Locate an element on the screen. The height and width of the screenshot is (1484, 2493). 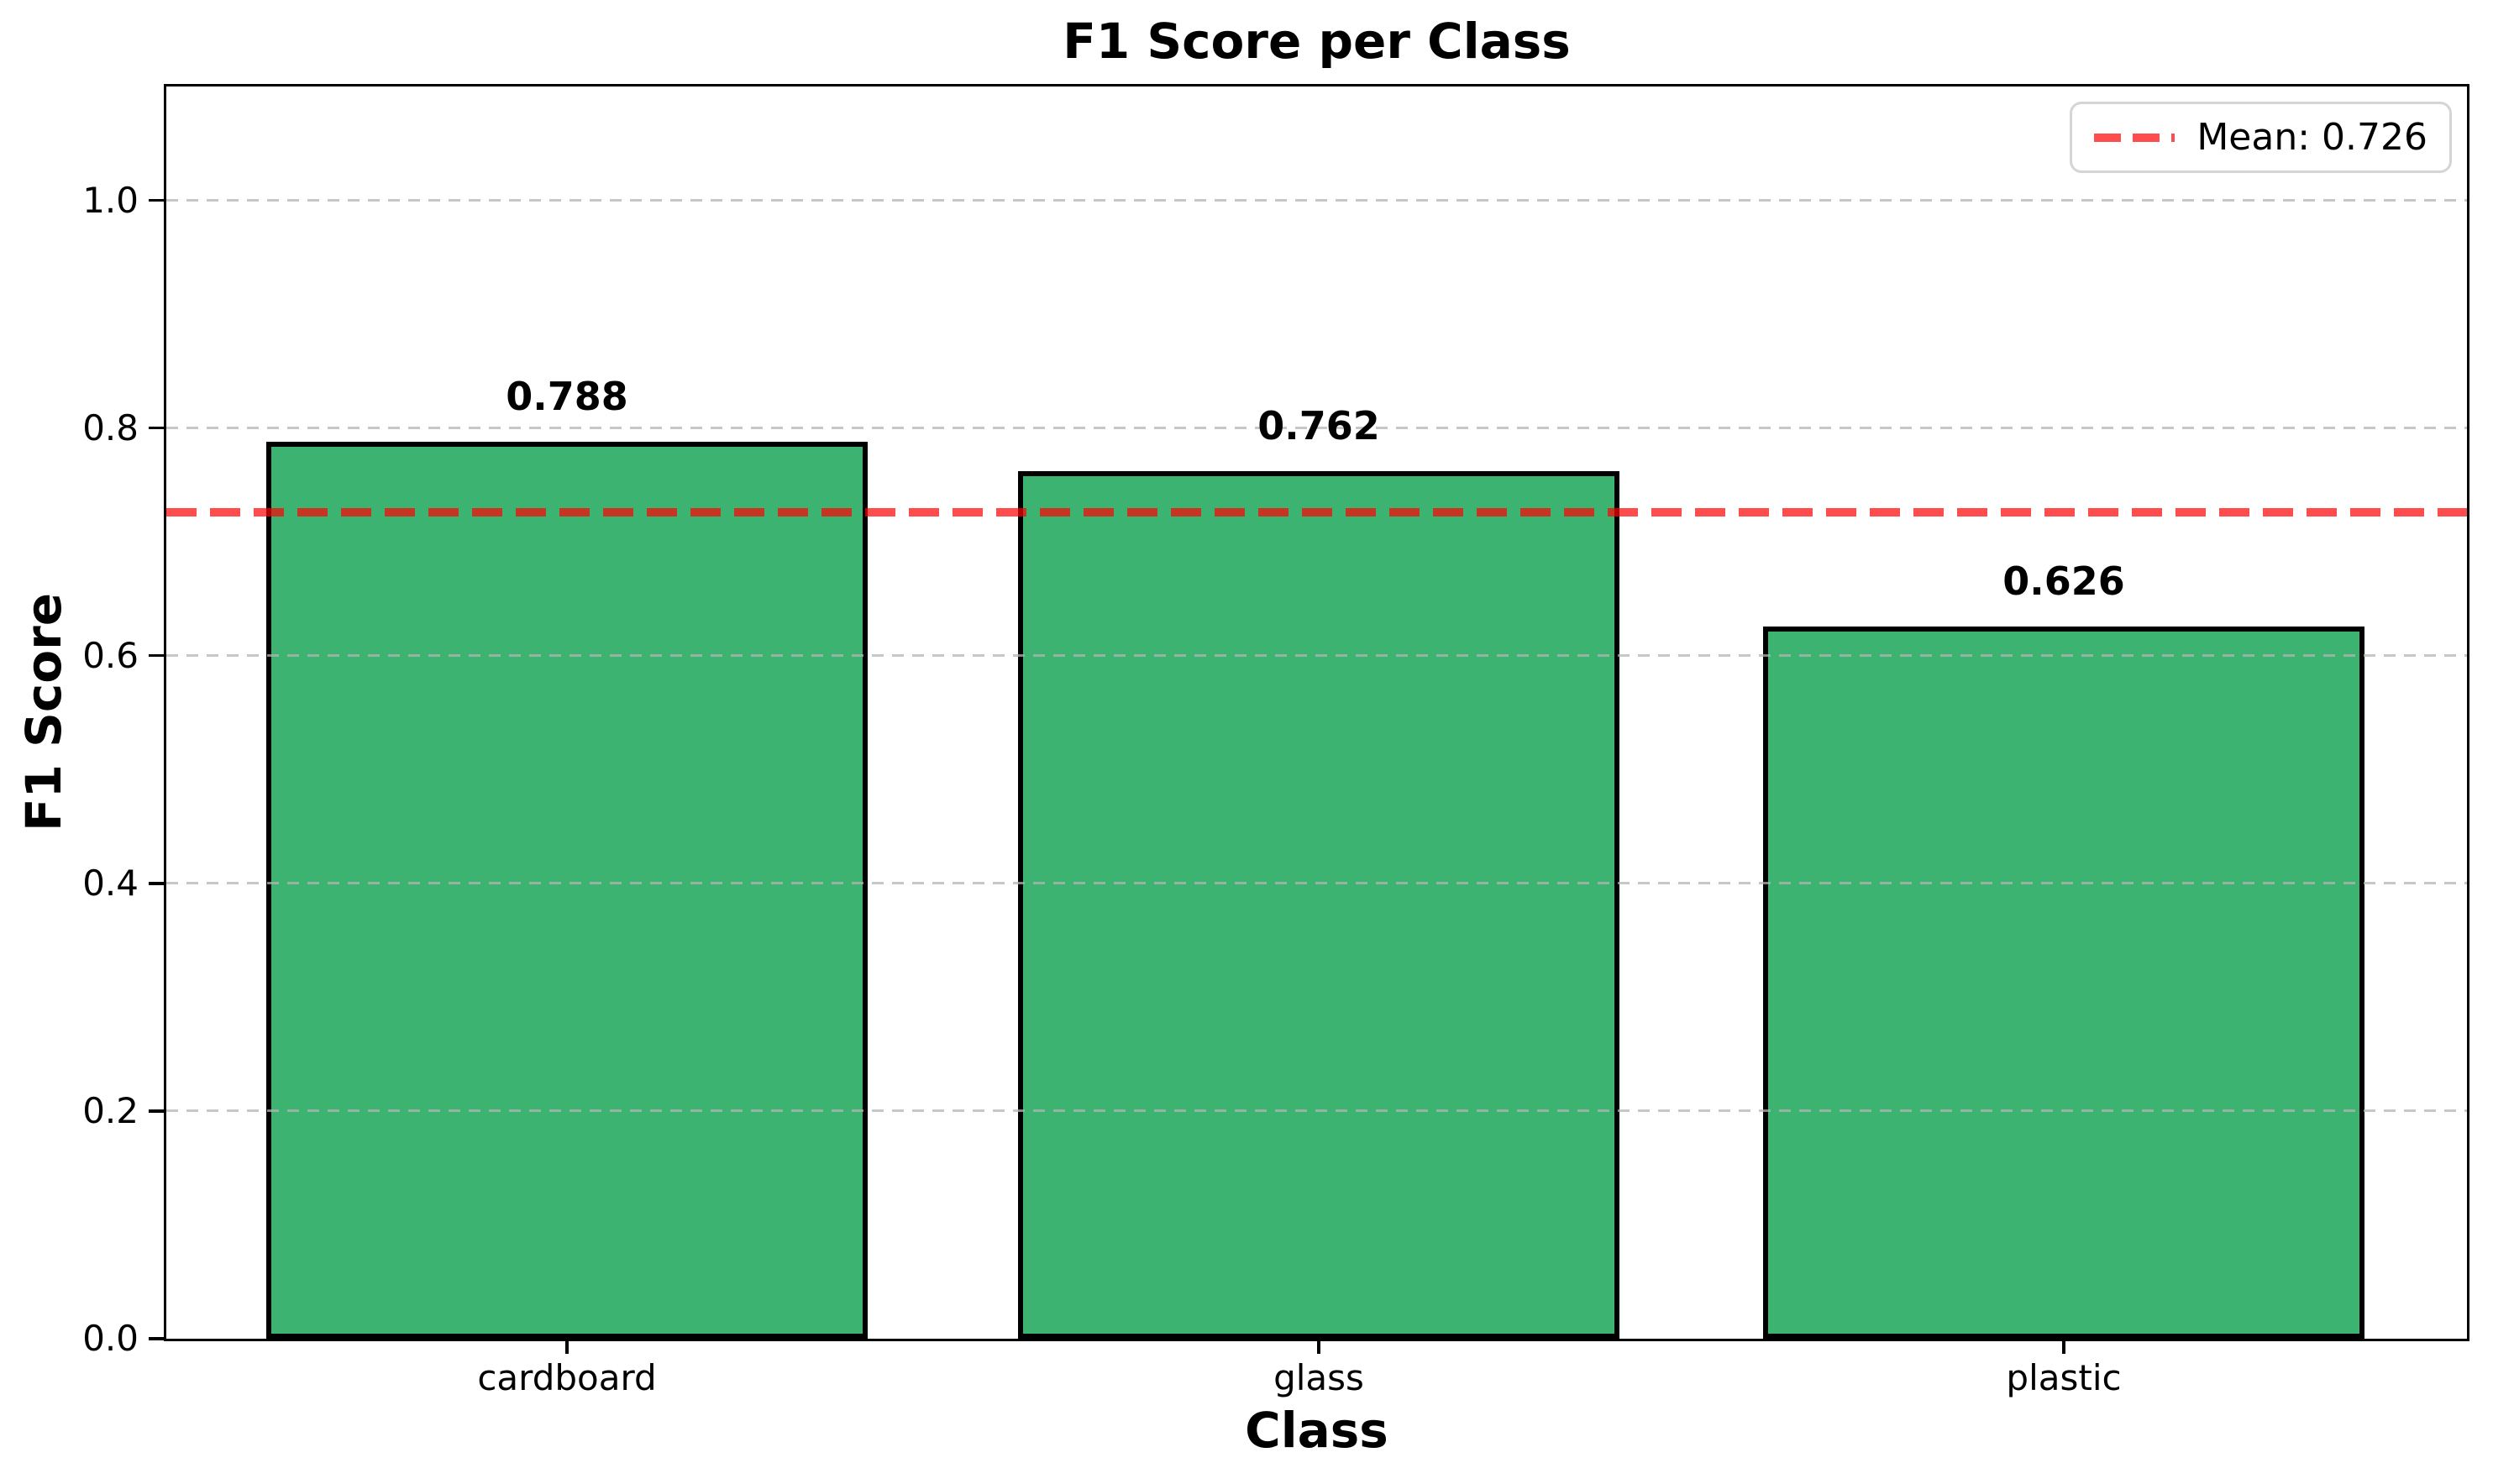
xtick-label-plastic: plastic is located at coordinates (2064, 1378).